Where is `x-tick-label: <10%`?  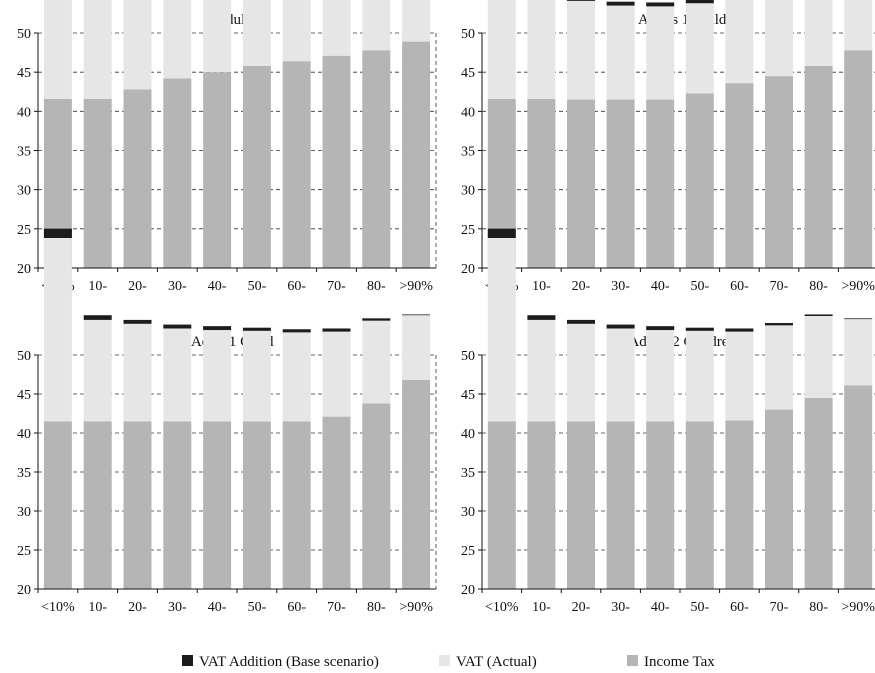 x-tick-label: <10% is located at coordinates (502, 607).